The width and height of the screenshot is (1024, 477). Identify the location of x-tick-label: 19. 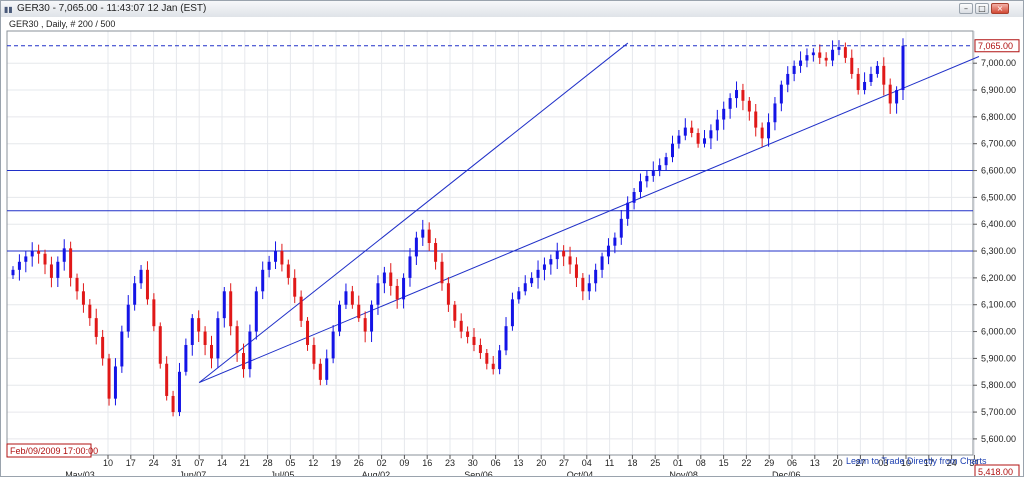
(336, 463).